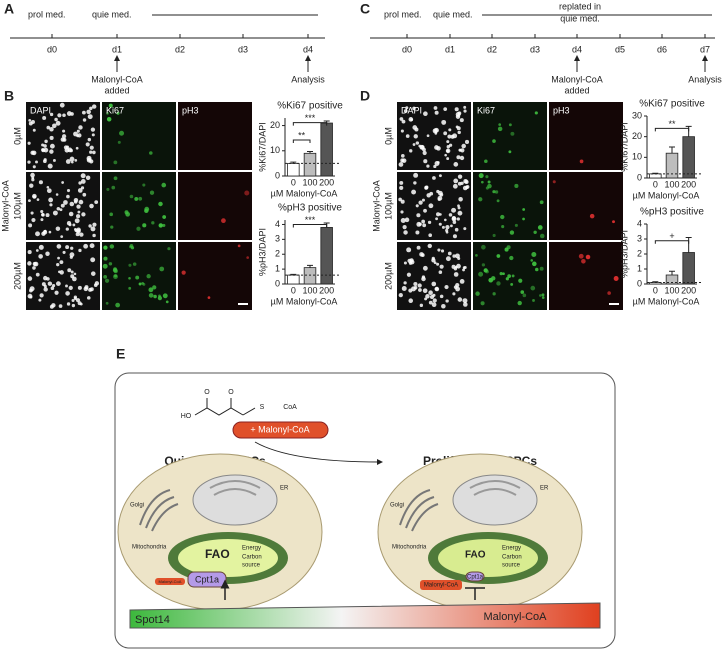 Image resolution: width=726 pixels, height=658 pixels. Describe the element at coordinates (9, 96) in the screenshot. I see `panel-label: B` at that location.